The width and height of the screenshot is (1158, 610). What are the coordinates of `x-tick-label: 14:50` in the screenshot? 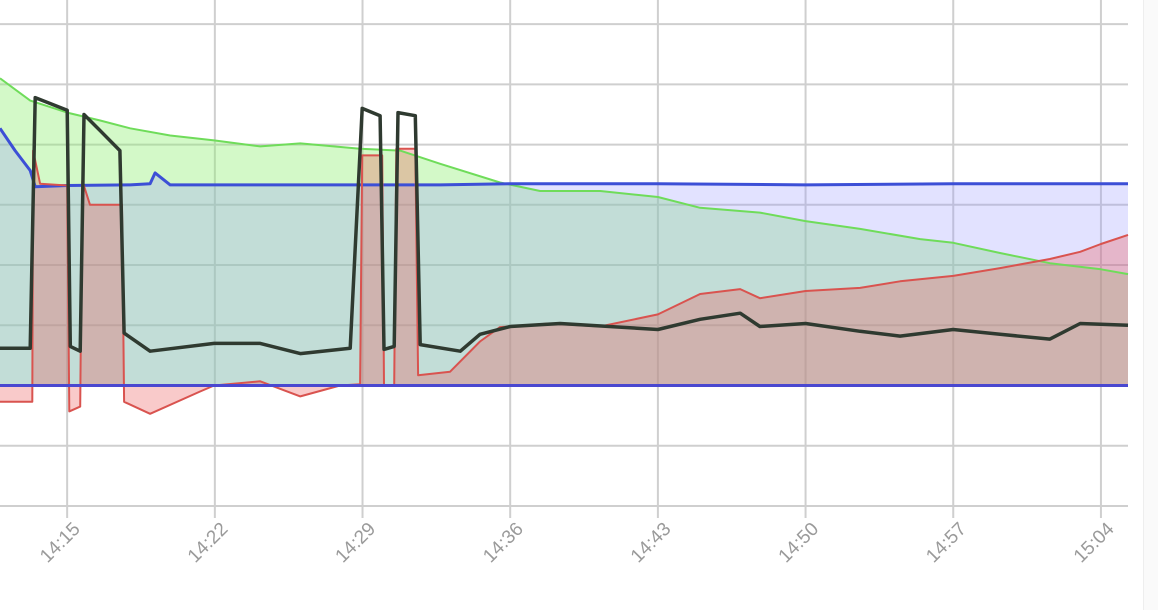 It's located at (799, 543).